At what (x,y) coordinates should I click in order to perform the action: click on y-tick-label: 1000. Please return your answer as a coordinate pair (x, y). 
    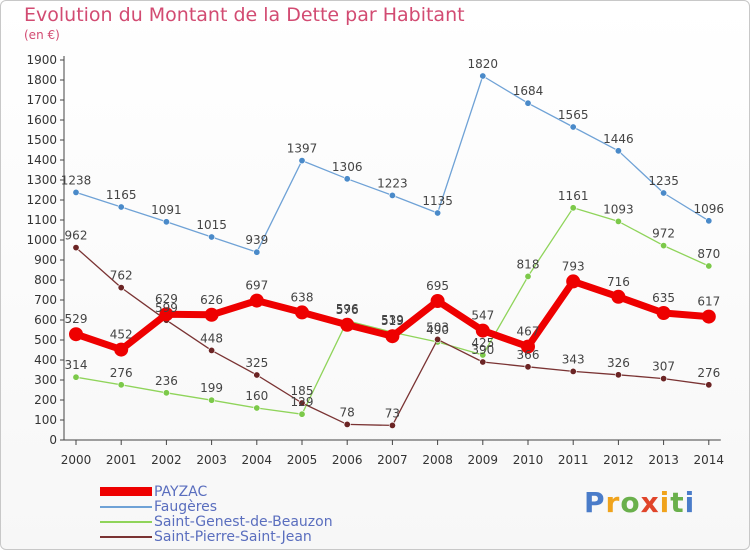
    Looking at the image, I should click on (41, 240).